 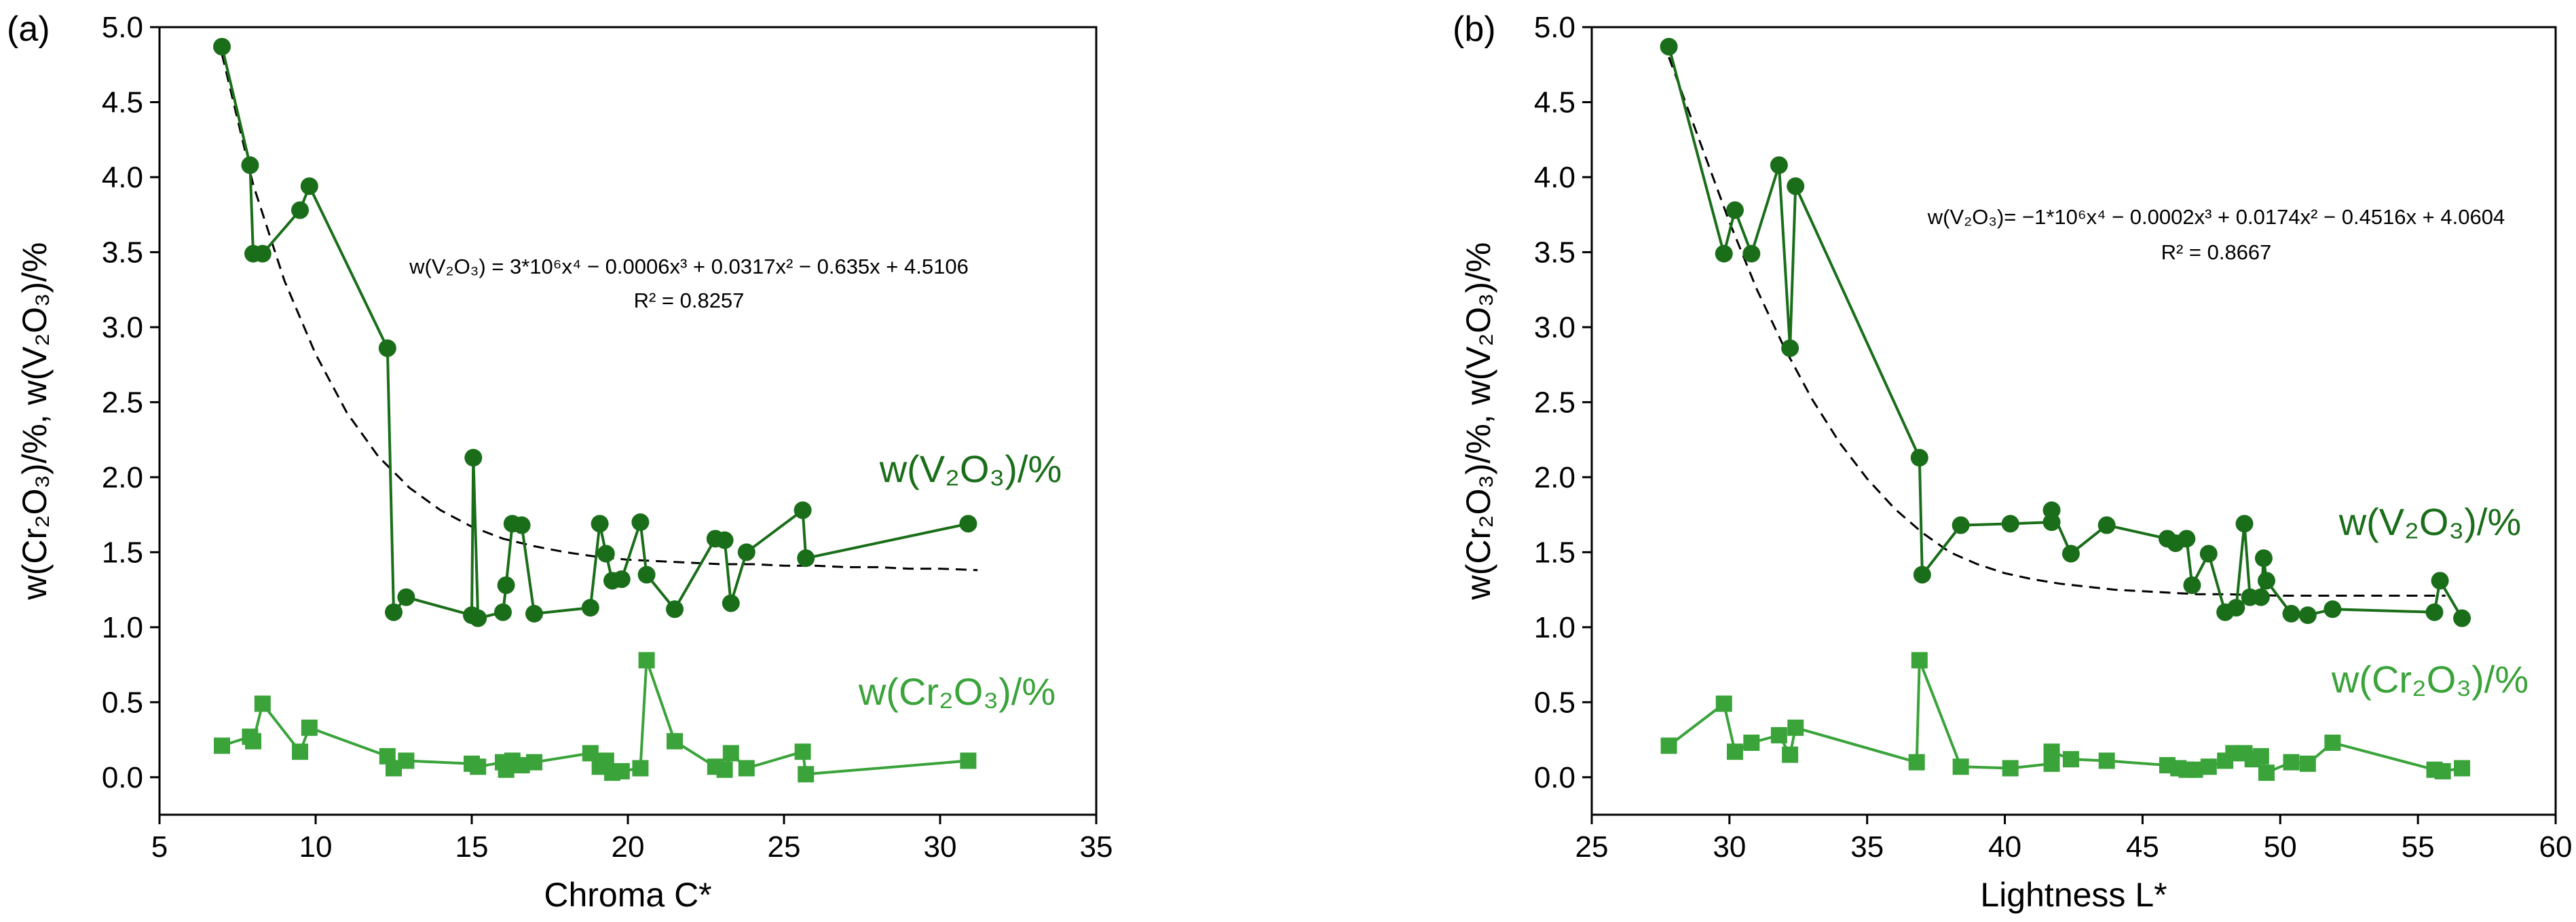 What do you see at coordinates (941, 847) in the screenshot?
I see `panel-a-x-tick-label: 30` at bounding box center [941, 847].